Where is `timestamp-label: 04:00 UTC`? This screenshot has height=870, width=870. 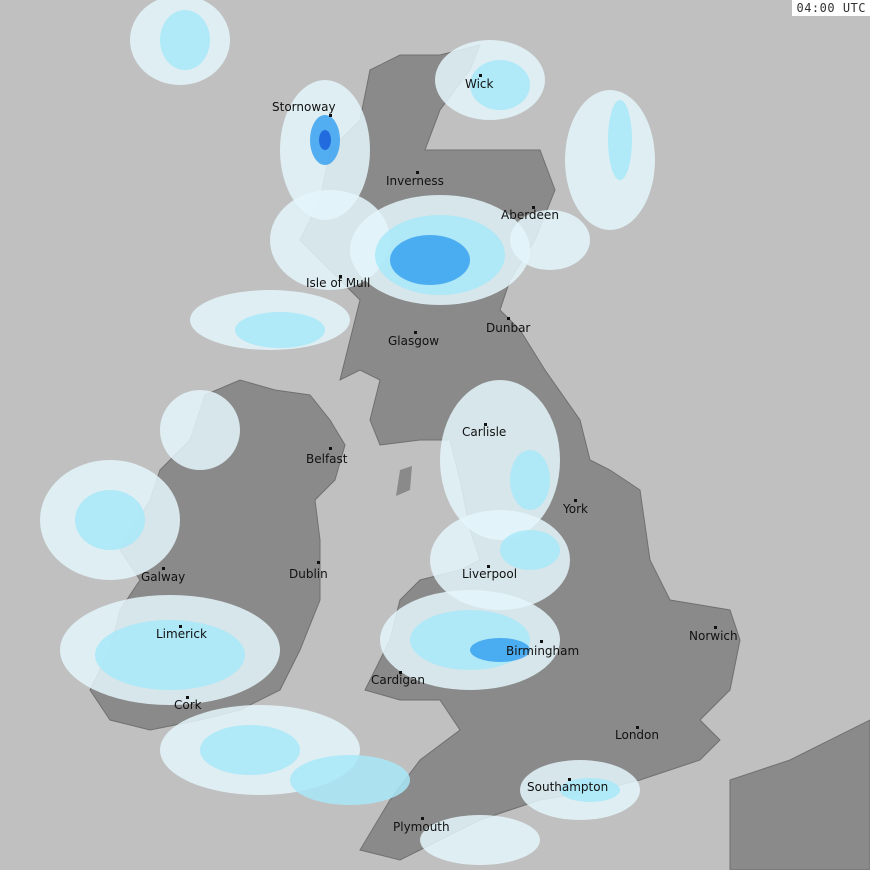
timestamp-label: 04:00 UTC is located at coordinates (831, 8).